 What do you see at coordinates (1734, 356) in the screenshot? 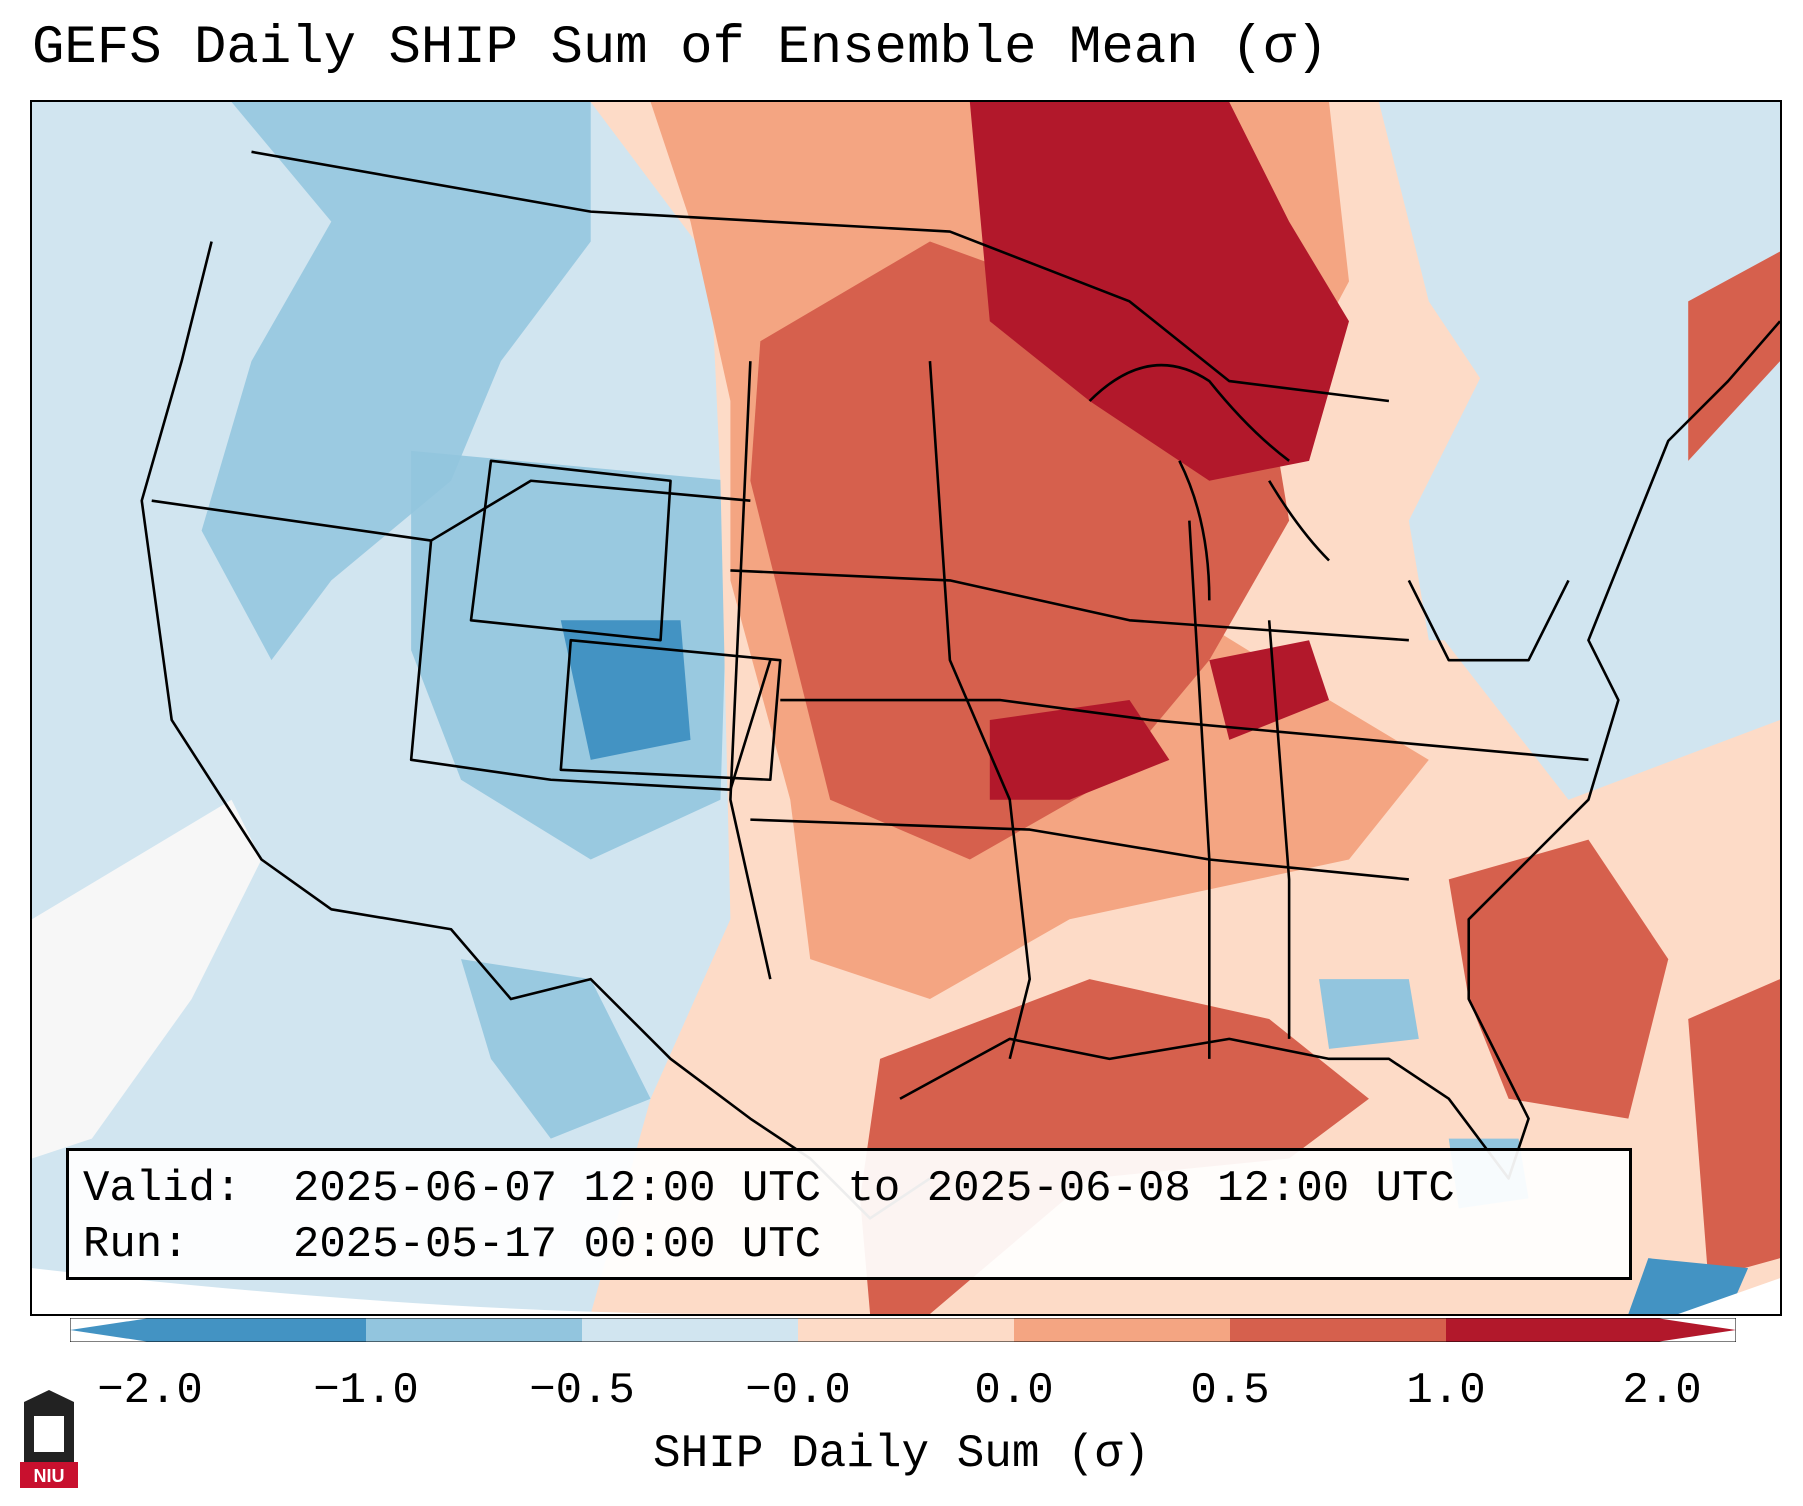
I see `maine-positive` at bounding box center [1734, 356].